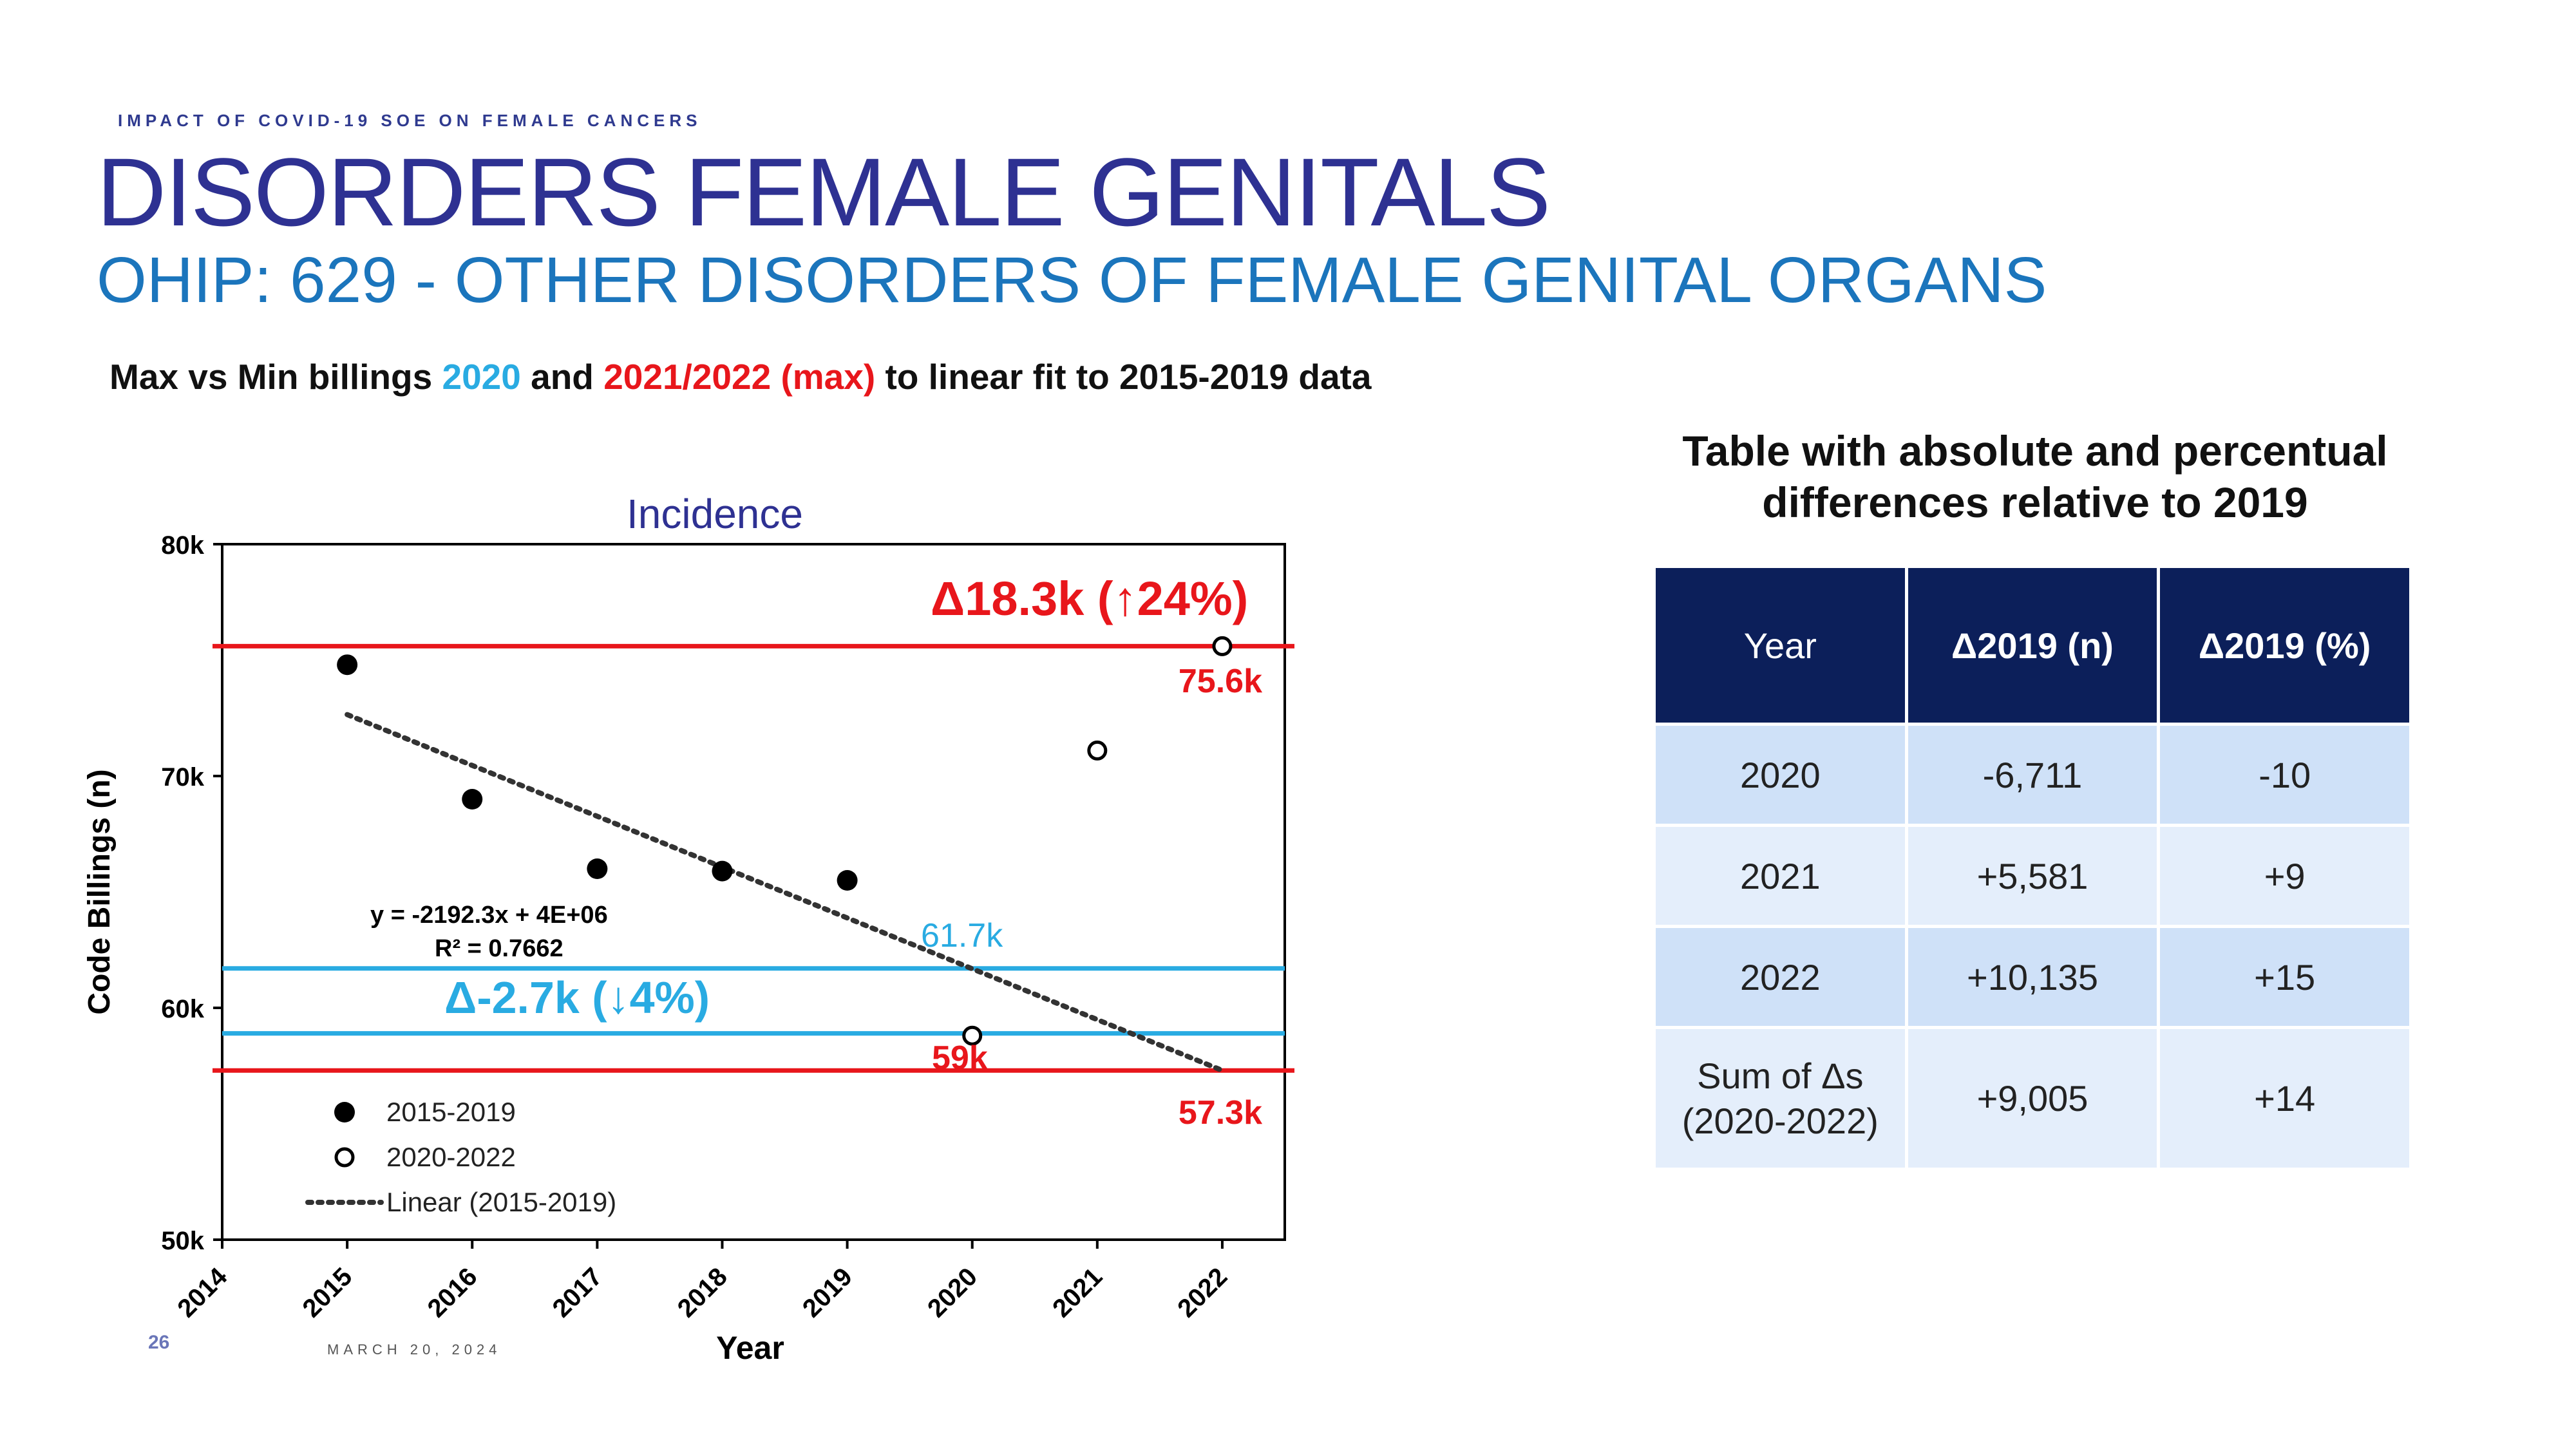 The height and width of the screenshot is (1449, 2576). I want to click on header-delta-n: Δ2019 (n), so click(2033, 645).